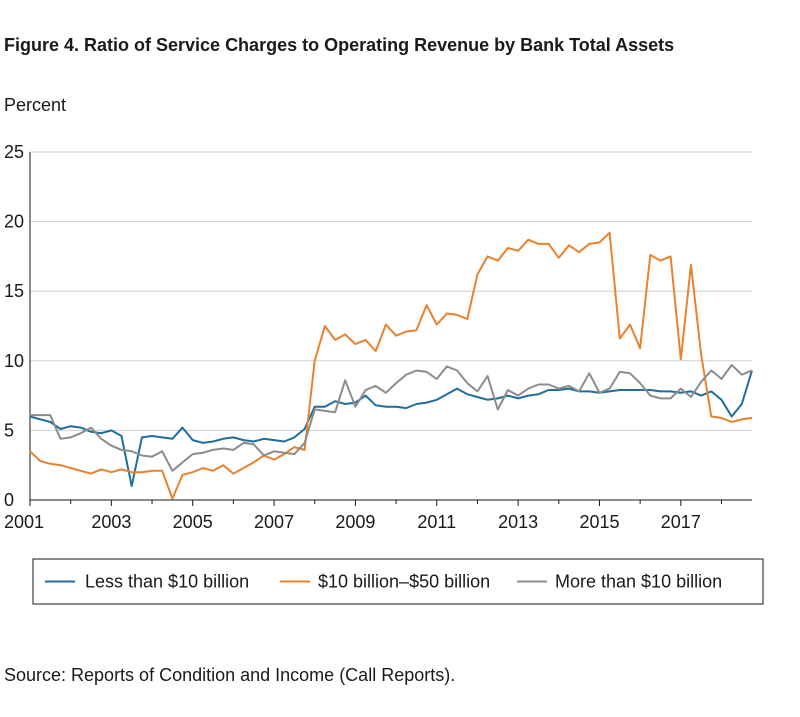 Image resolution: width=800 pixels, height=717 pixels. Describe the element at coordinates (35, 105) in the screenshot. I see `y-axis-label: Percent` at that location.